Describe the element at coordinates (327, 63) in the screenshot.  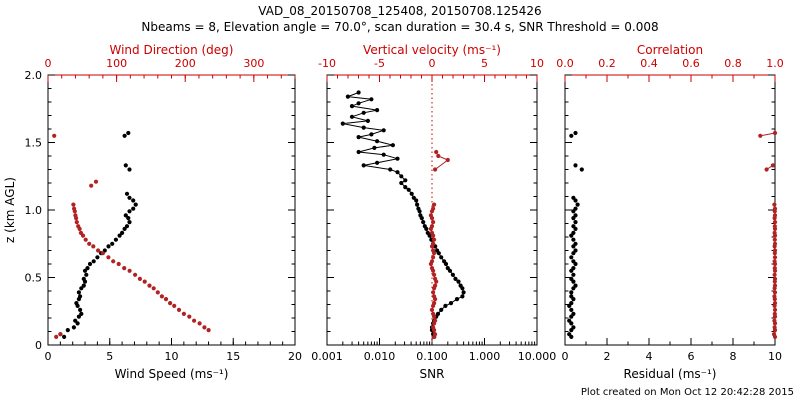
I see `svg-text: -10` at that location.